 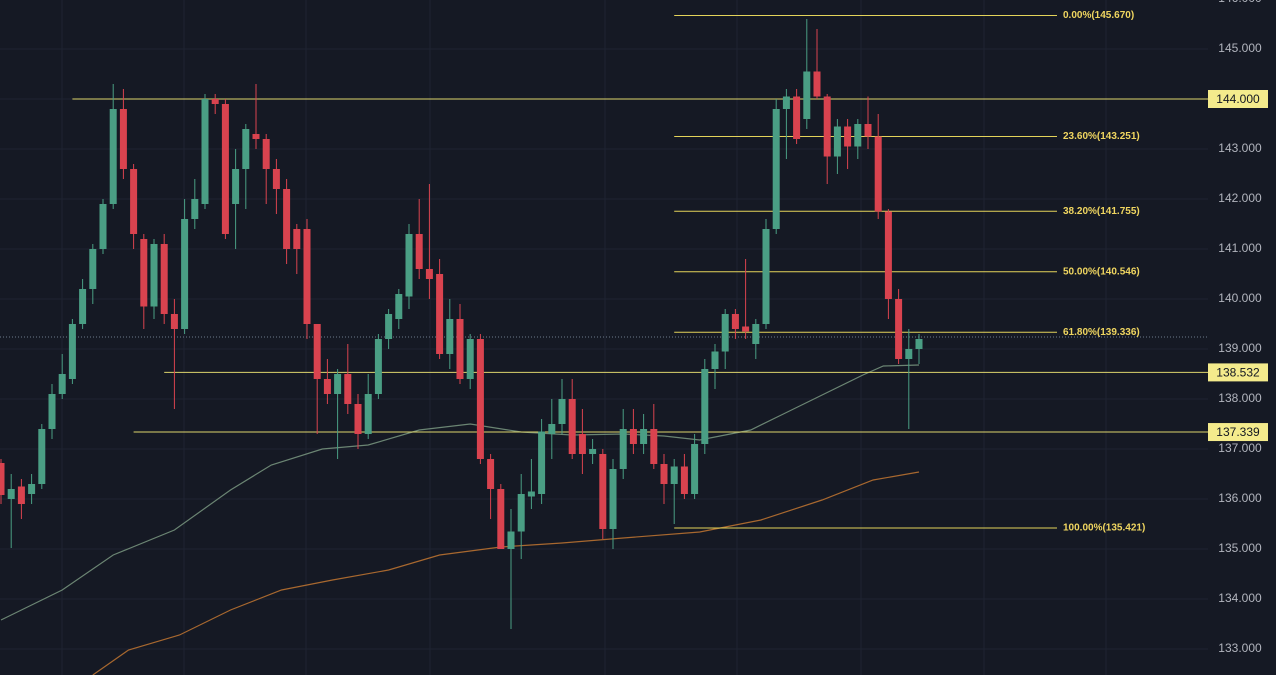 I want to click on y-tick-label: 137.000, so click(x=1240, y=448).